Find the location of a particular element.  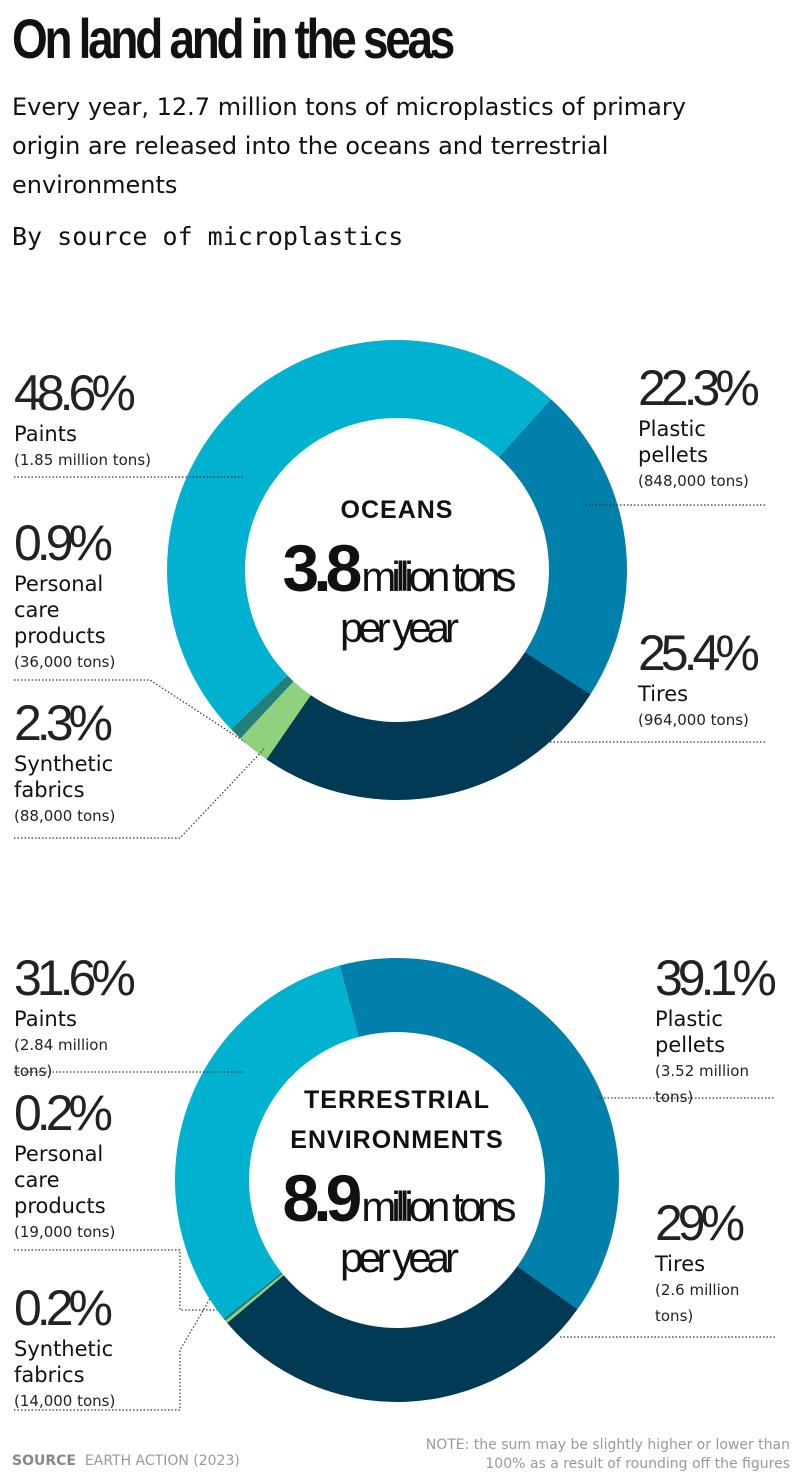

detail-label: (3.52 million tons) is located at coordinates (702, 1084).